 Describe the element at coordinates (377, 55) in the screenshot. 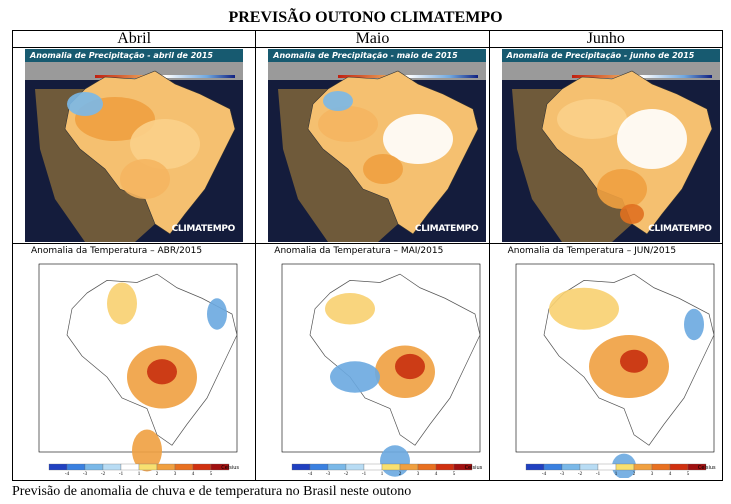

I see `precip-map-title: Anomalia de Precipitação - maio de 2015` at that location.